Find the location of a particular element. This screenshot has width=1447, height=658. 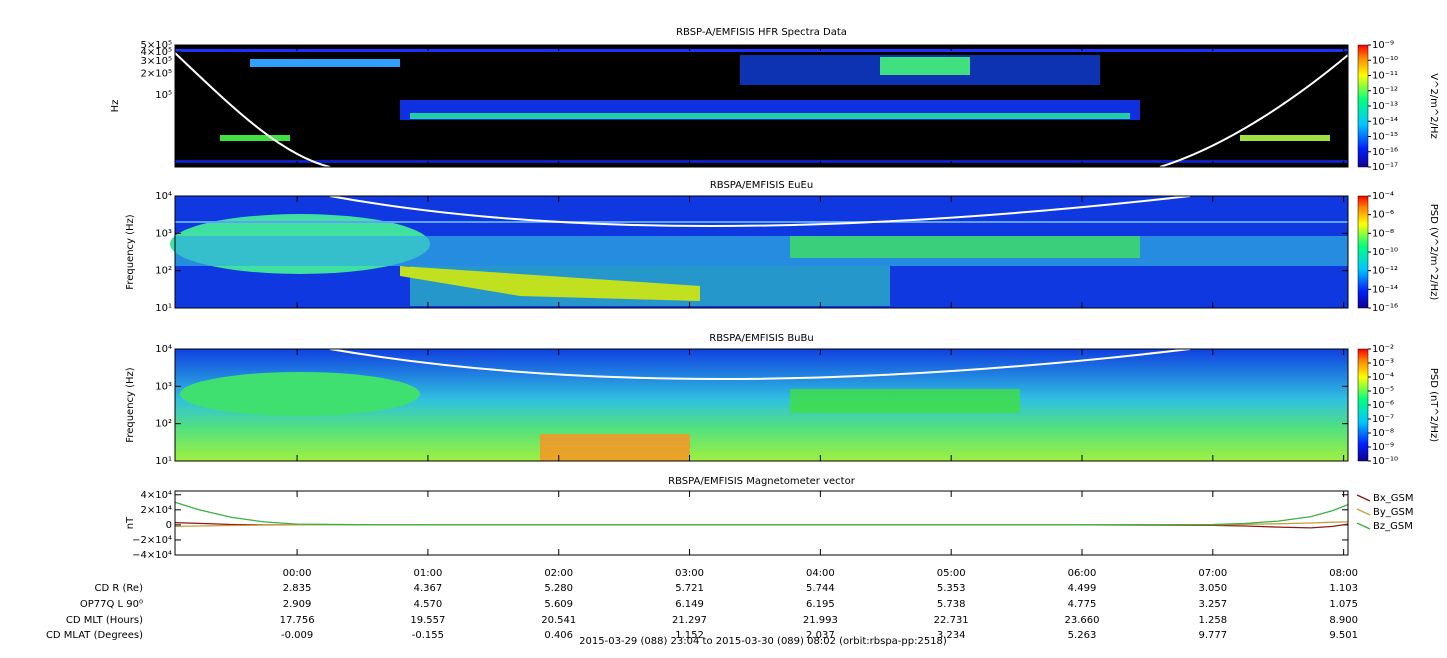

ephemeris-value: 1.152 is located at coordinates (689, 635).